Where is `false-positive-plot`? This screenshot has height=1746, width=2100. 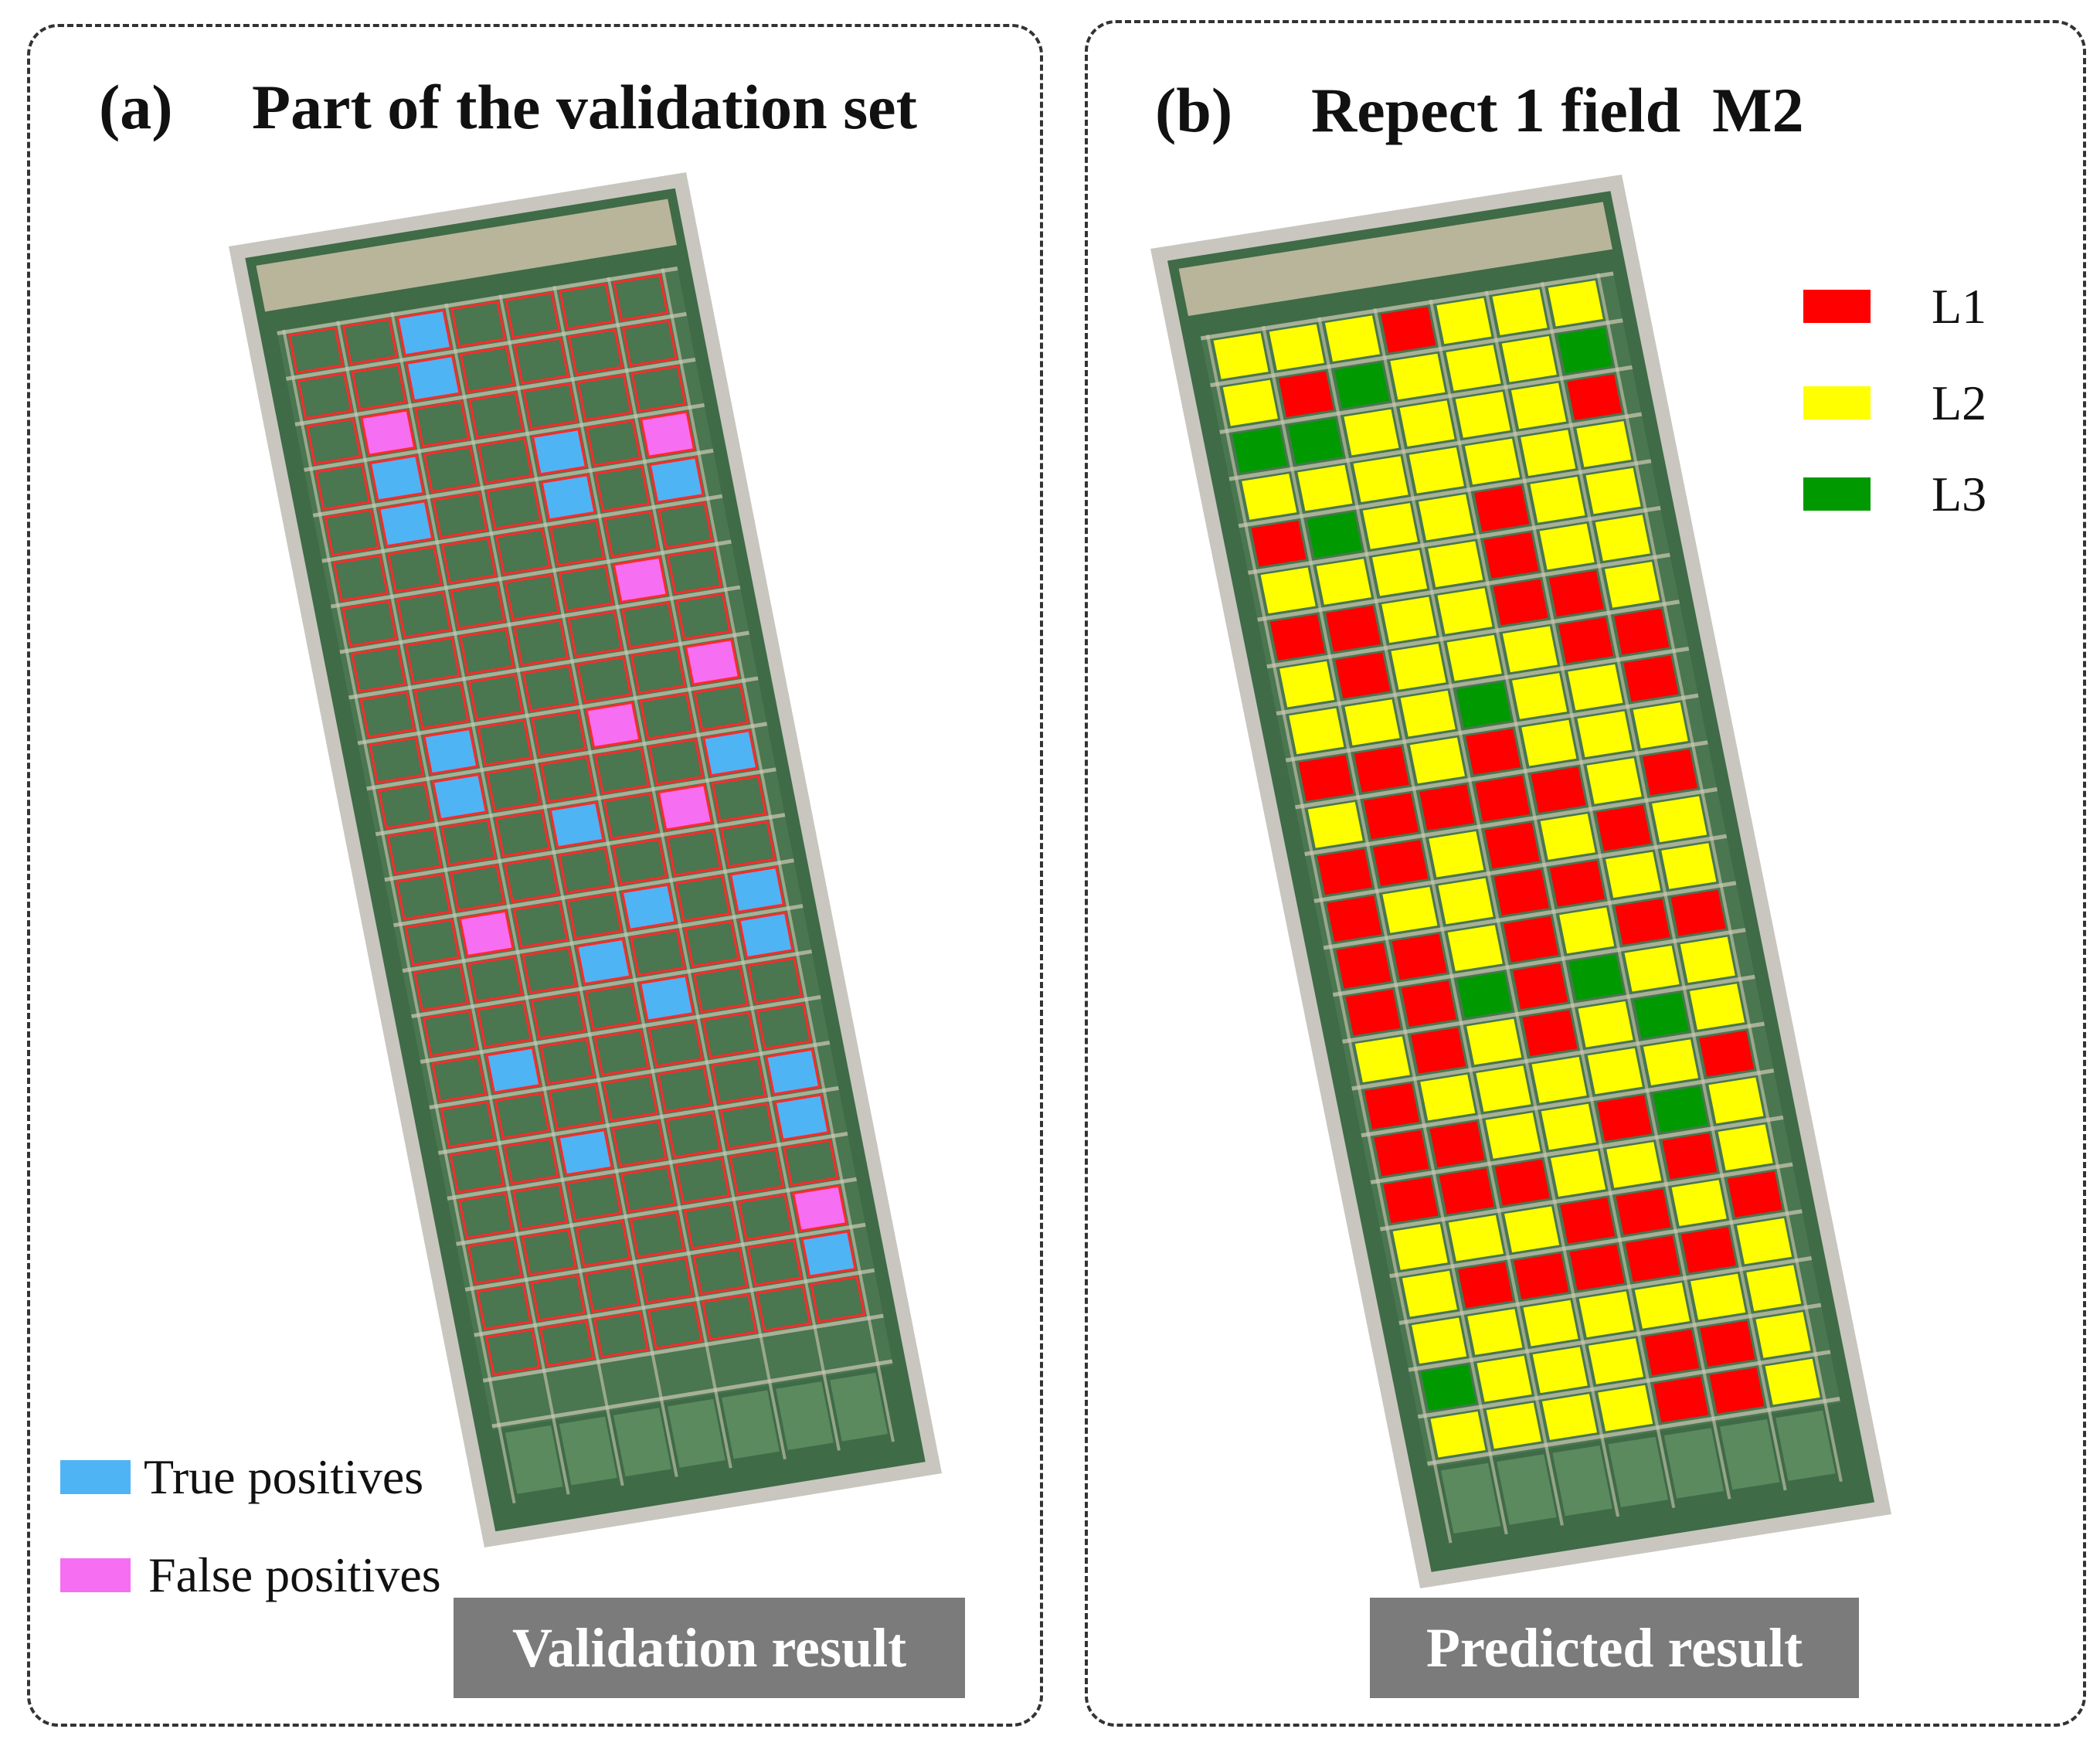
false-positive-plot is located at coordinates (712, 662).